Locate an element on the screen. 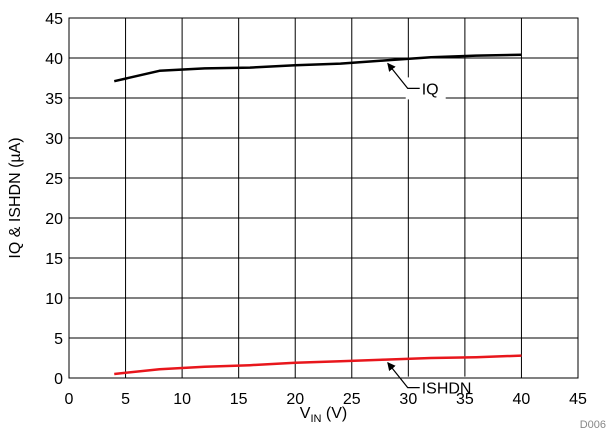 This screenshot has width=611, height=435. annotation-label-iq: IQ is located at coordinates (430, 89).